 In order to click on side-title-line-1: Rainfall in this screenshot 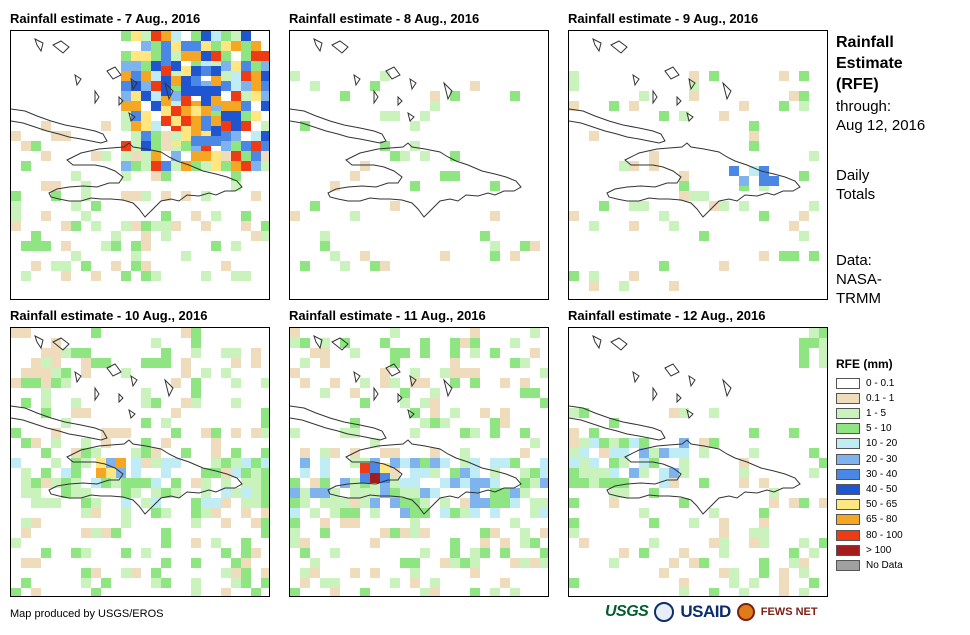, I will do `click(865, 42)`.